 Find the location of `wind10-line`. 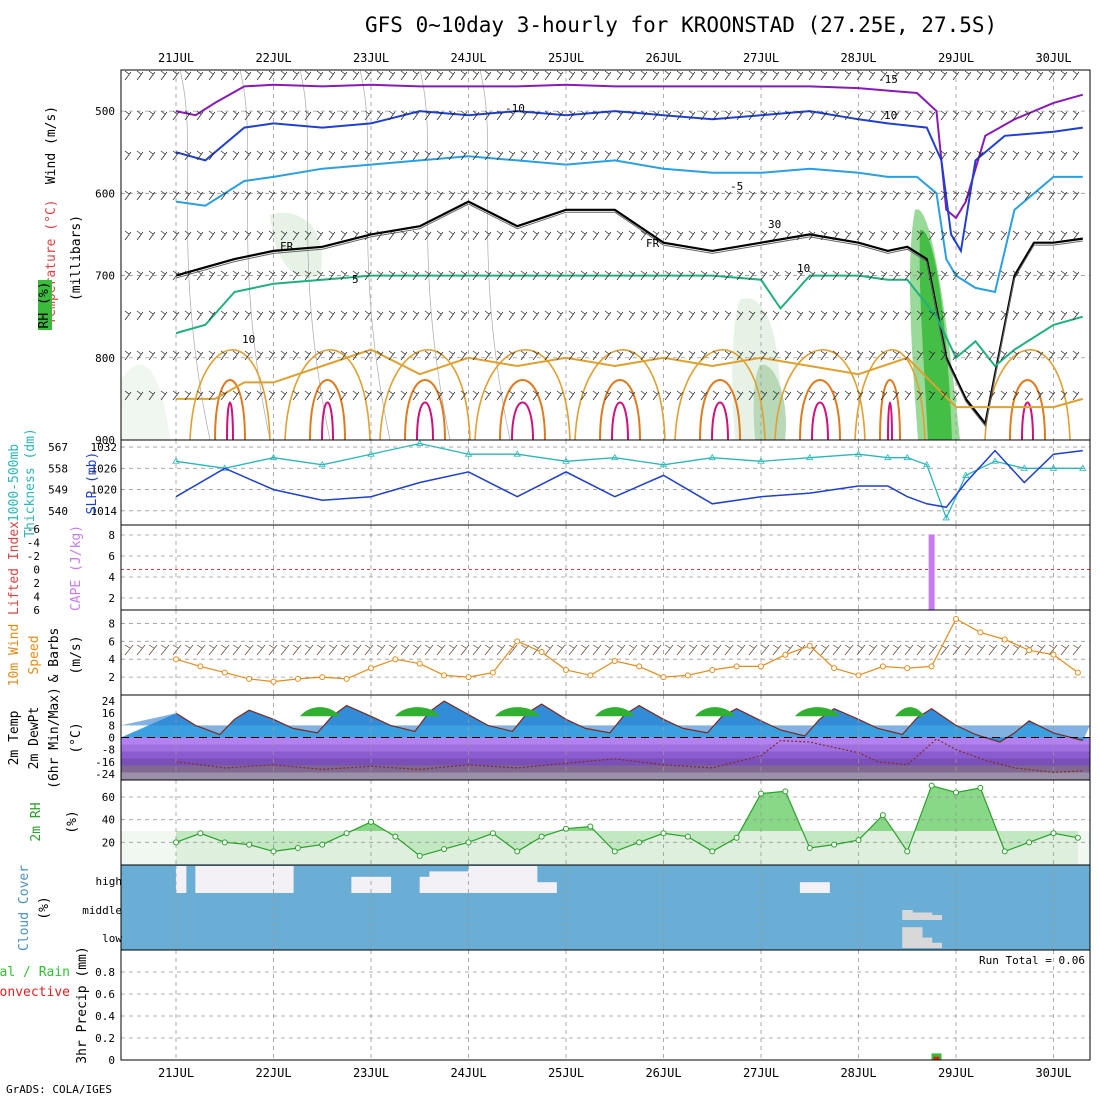

wind10-line is located at coordinates (627, 650).